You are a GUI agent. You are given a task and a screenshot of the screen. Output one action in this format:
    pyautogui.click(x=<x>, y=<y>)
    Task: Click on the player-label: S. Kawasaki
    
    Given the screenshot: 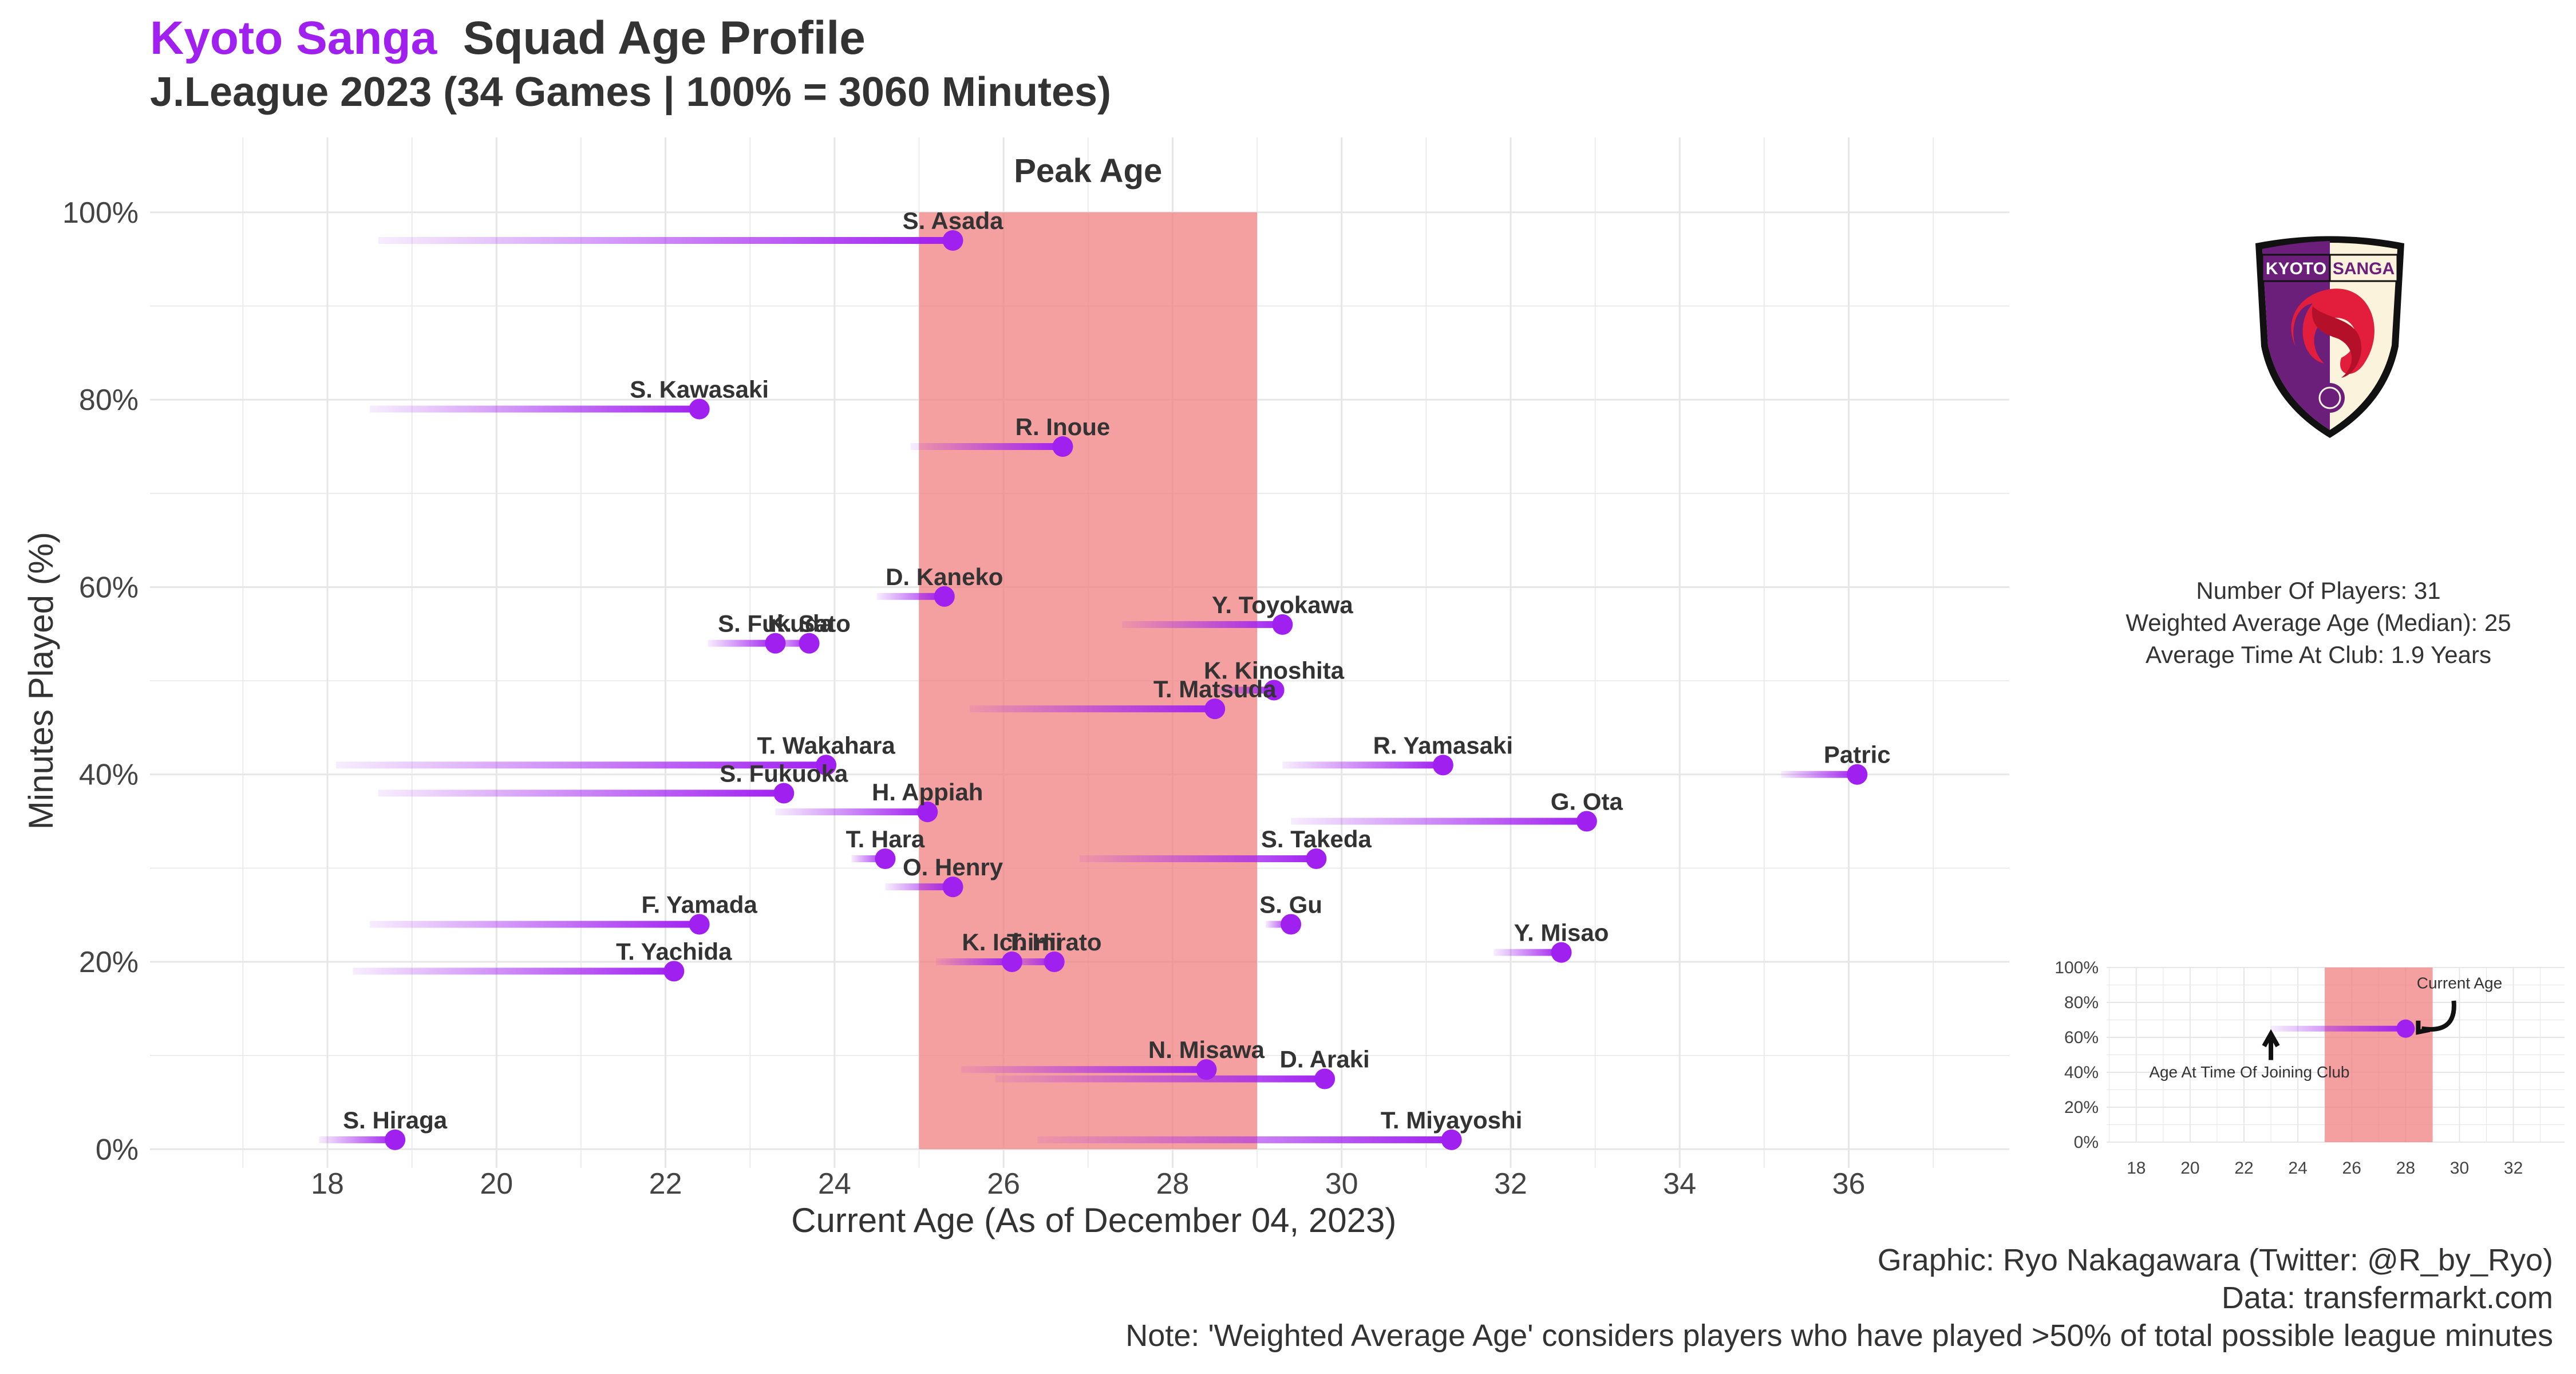 What is the action you would take?
    pyautogui.click(x=699, y=389)
    